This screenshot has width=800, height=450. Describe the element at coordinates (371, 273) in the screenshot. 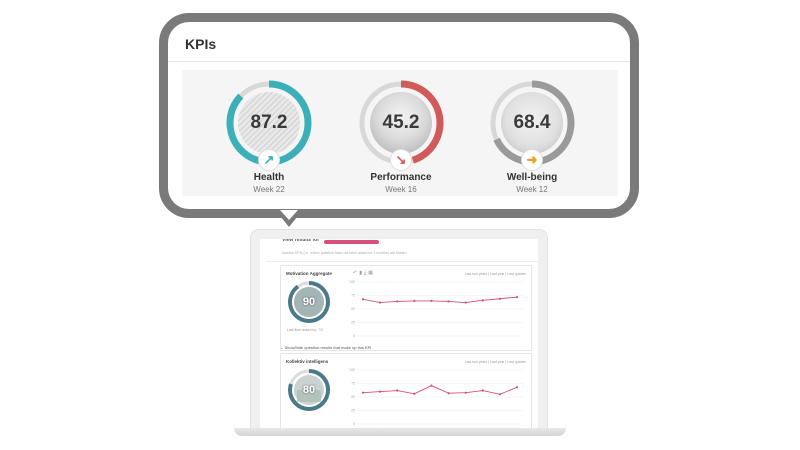

I see `table-icon: ▦` at that location.